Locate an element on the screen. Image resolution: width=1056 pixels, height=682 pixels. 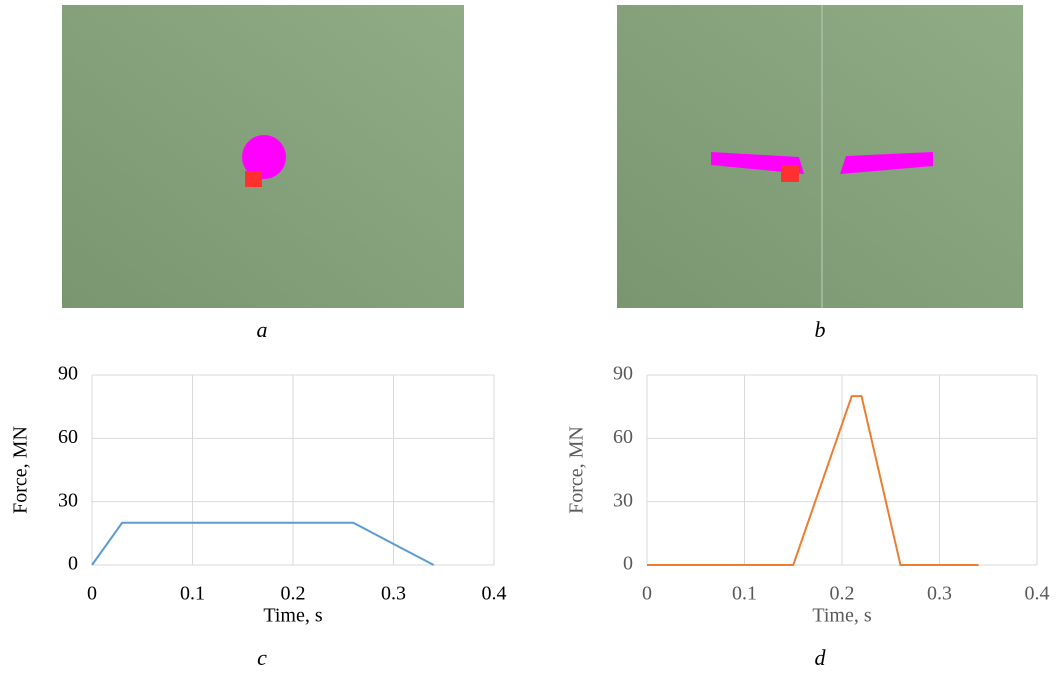
caption: b is located at coordinates (820, 329).